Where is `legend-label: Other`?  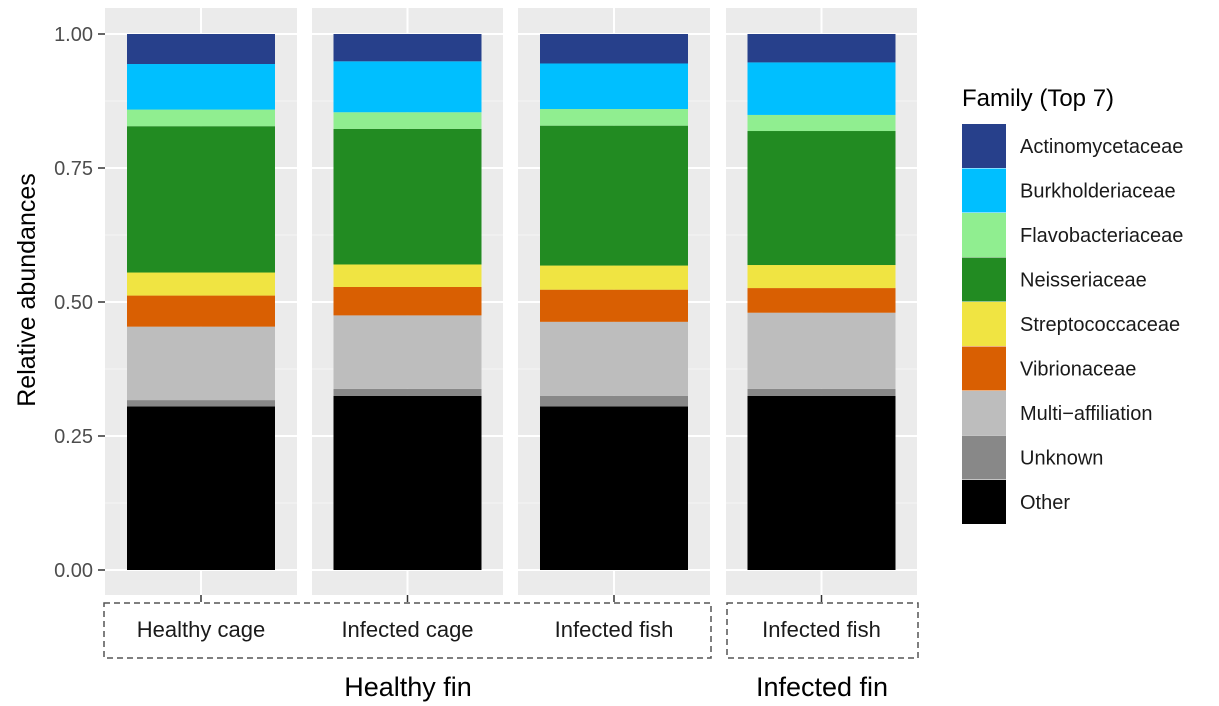
legend-label: Other is located at coordinates (1045, 503).